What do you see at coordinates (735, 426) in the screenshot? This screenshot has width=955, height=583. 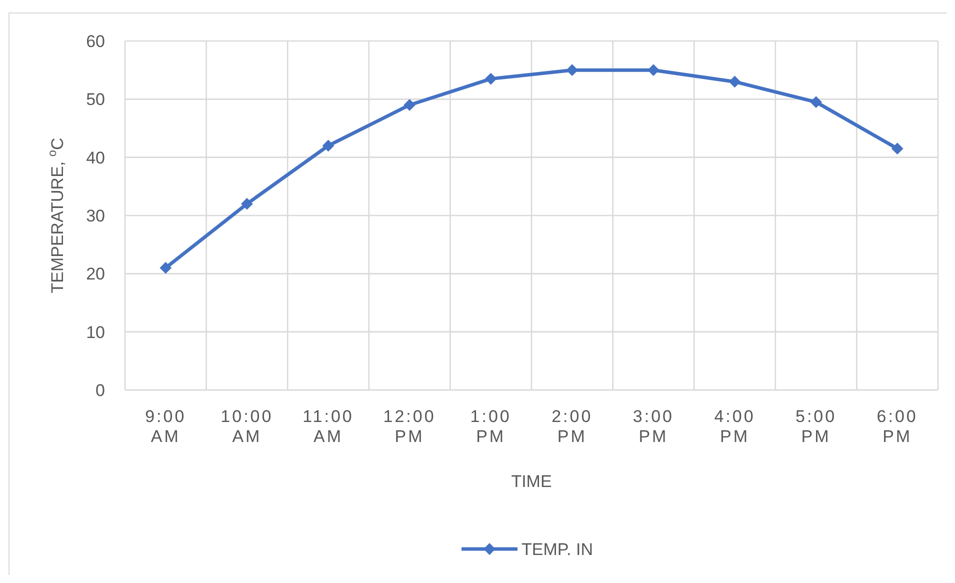 I see `x-tick-label: 4:00 PM` at bounding box center [735, 426].